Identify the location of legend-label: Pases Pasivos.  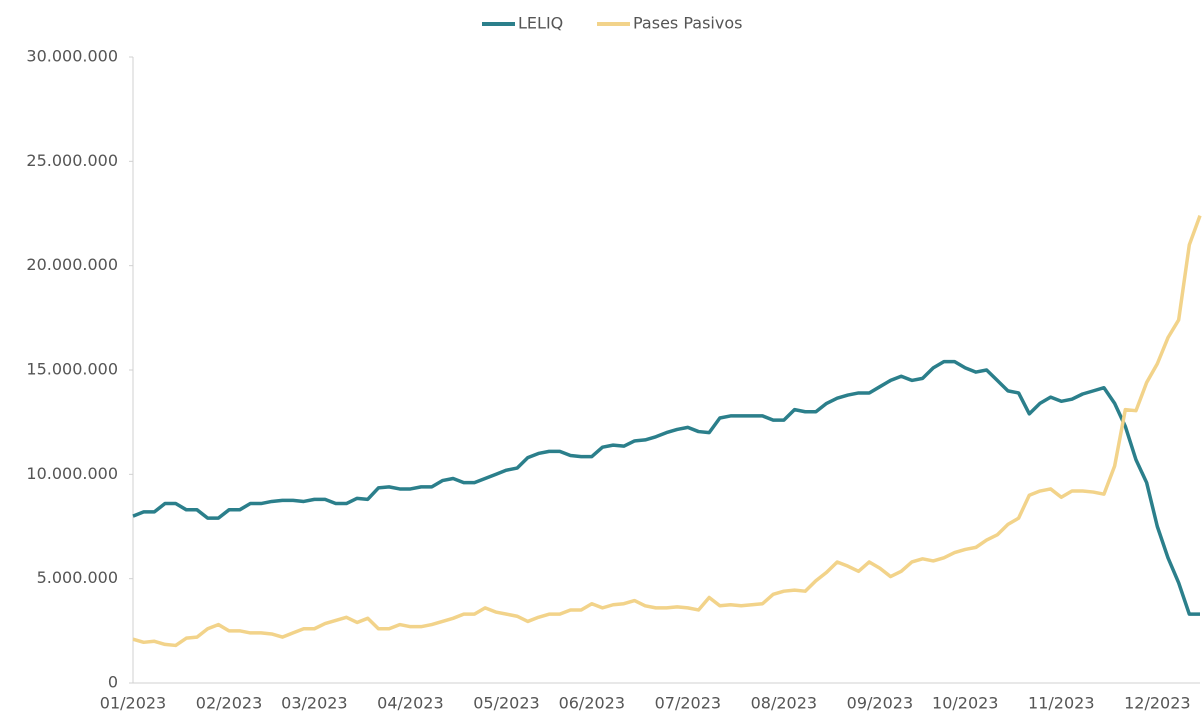
(687, 23).